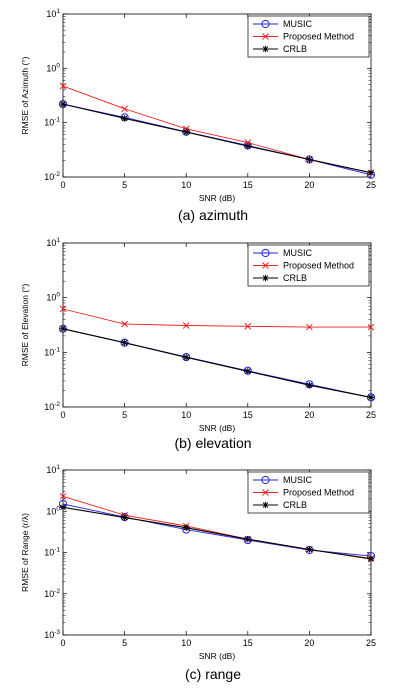 The height and width of the screenshot is (691, 400). I want to click on series-proposed-method, so click(217, 318).